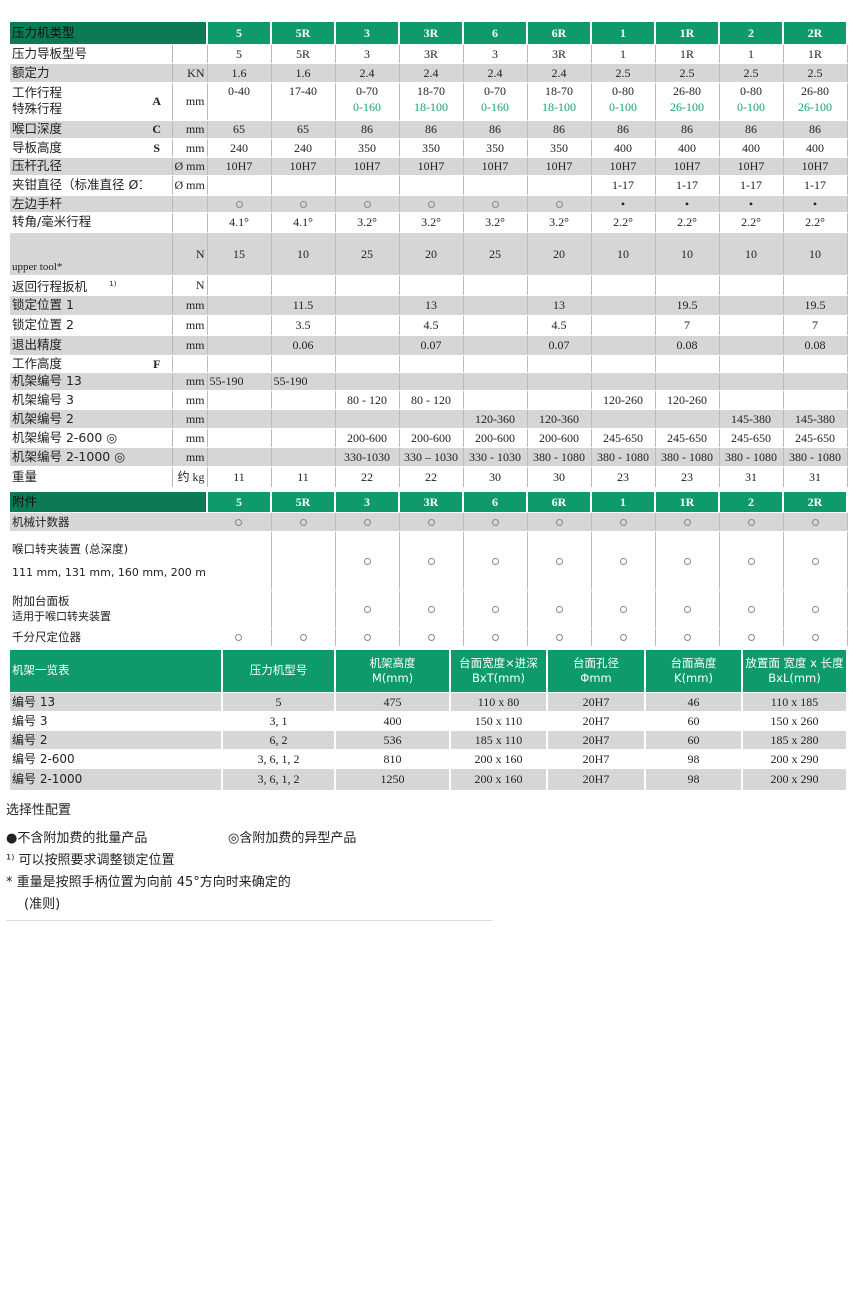 Image resolution: width=857 pixels, height=1302 pixels. What do you see at coordinates (429, 419) in the screenshot?
I see `table-row: 机架编号 2 mm 120-360 120-360 145-380 145-380` at bounding box center [429, 419].